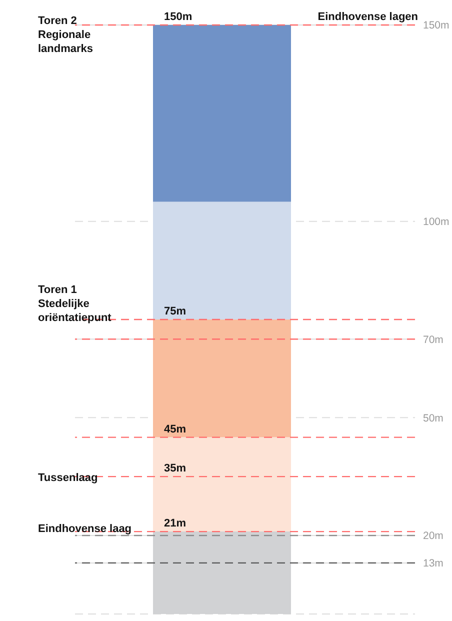 This screenshot has width=452, height=621. Describe the element at coordinates (68, 478) in the screenshot. I see `annotation: Tussenlaag` at that location.